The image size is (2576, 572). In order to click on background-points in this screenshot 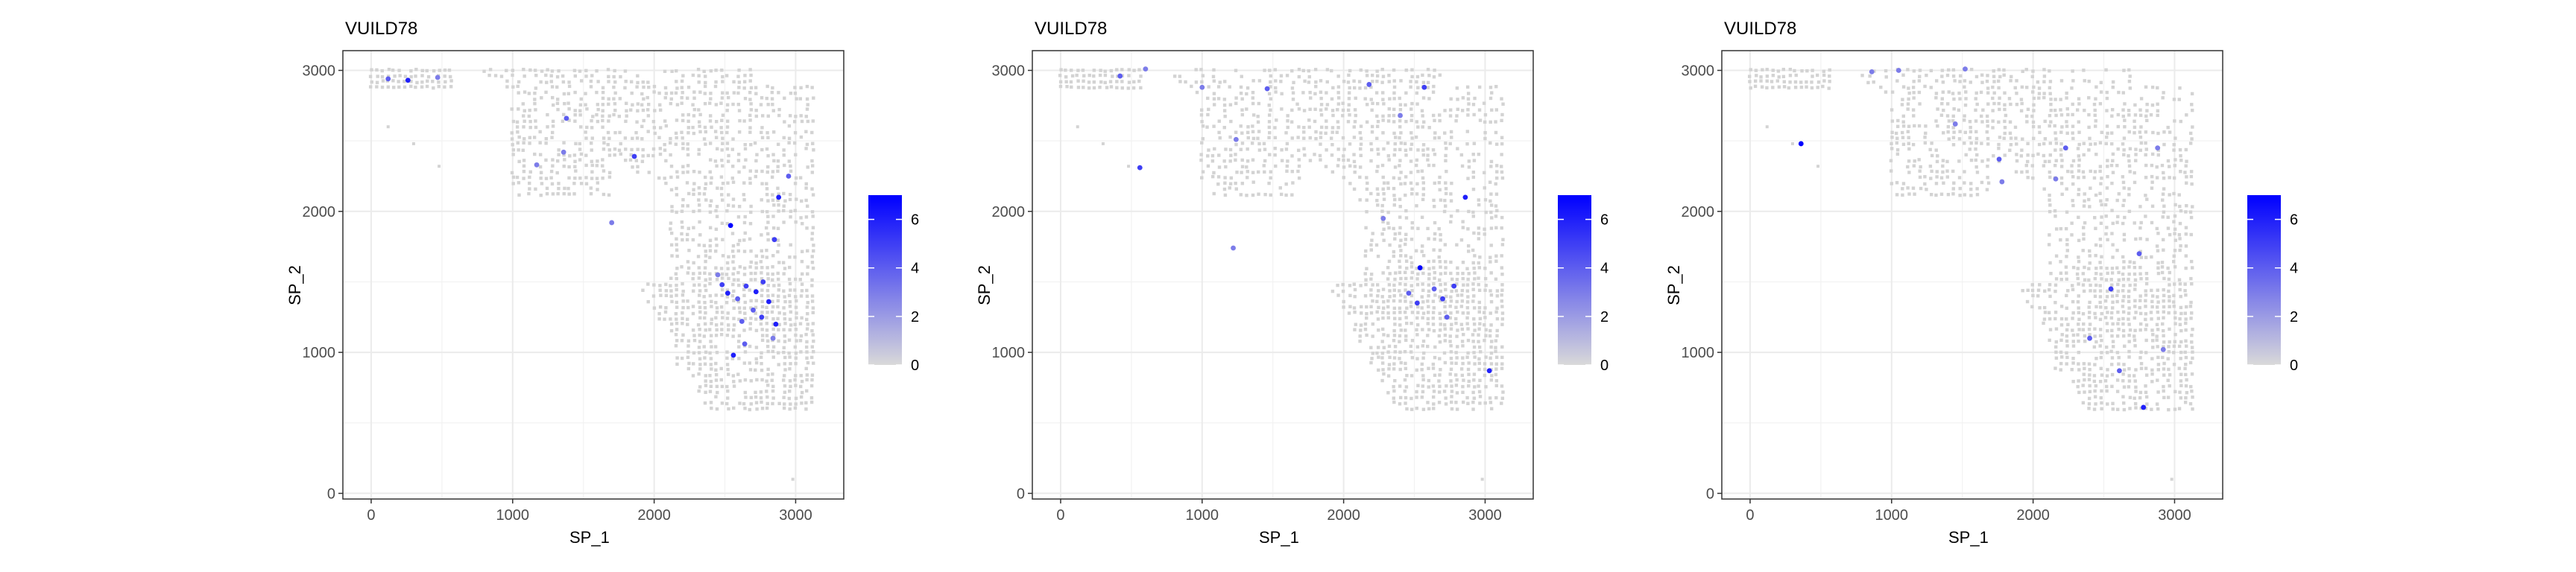, I will do `click(591, 274)`.